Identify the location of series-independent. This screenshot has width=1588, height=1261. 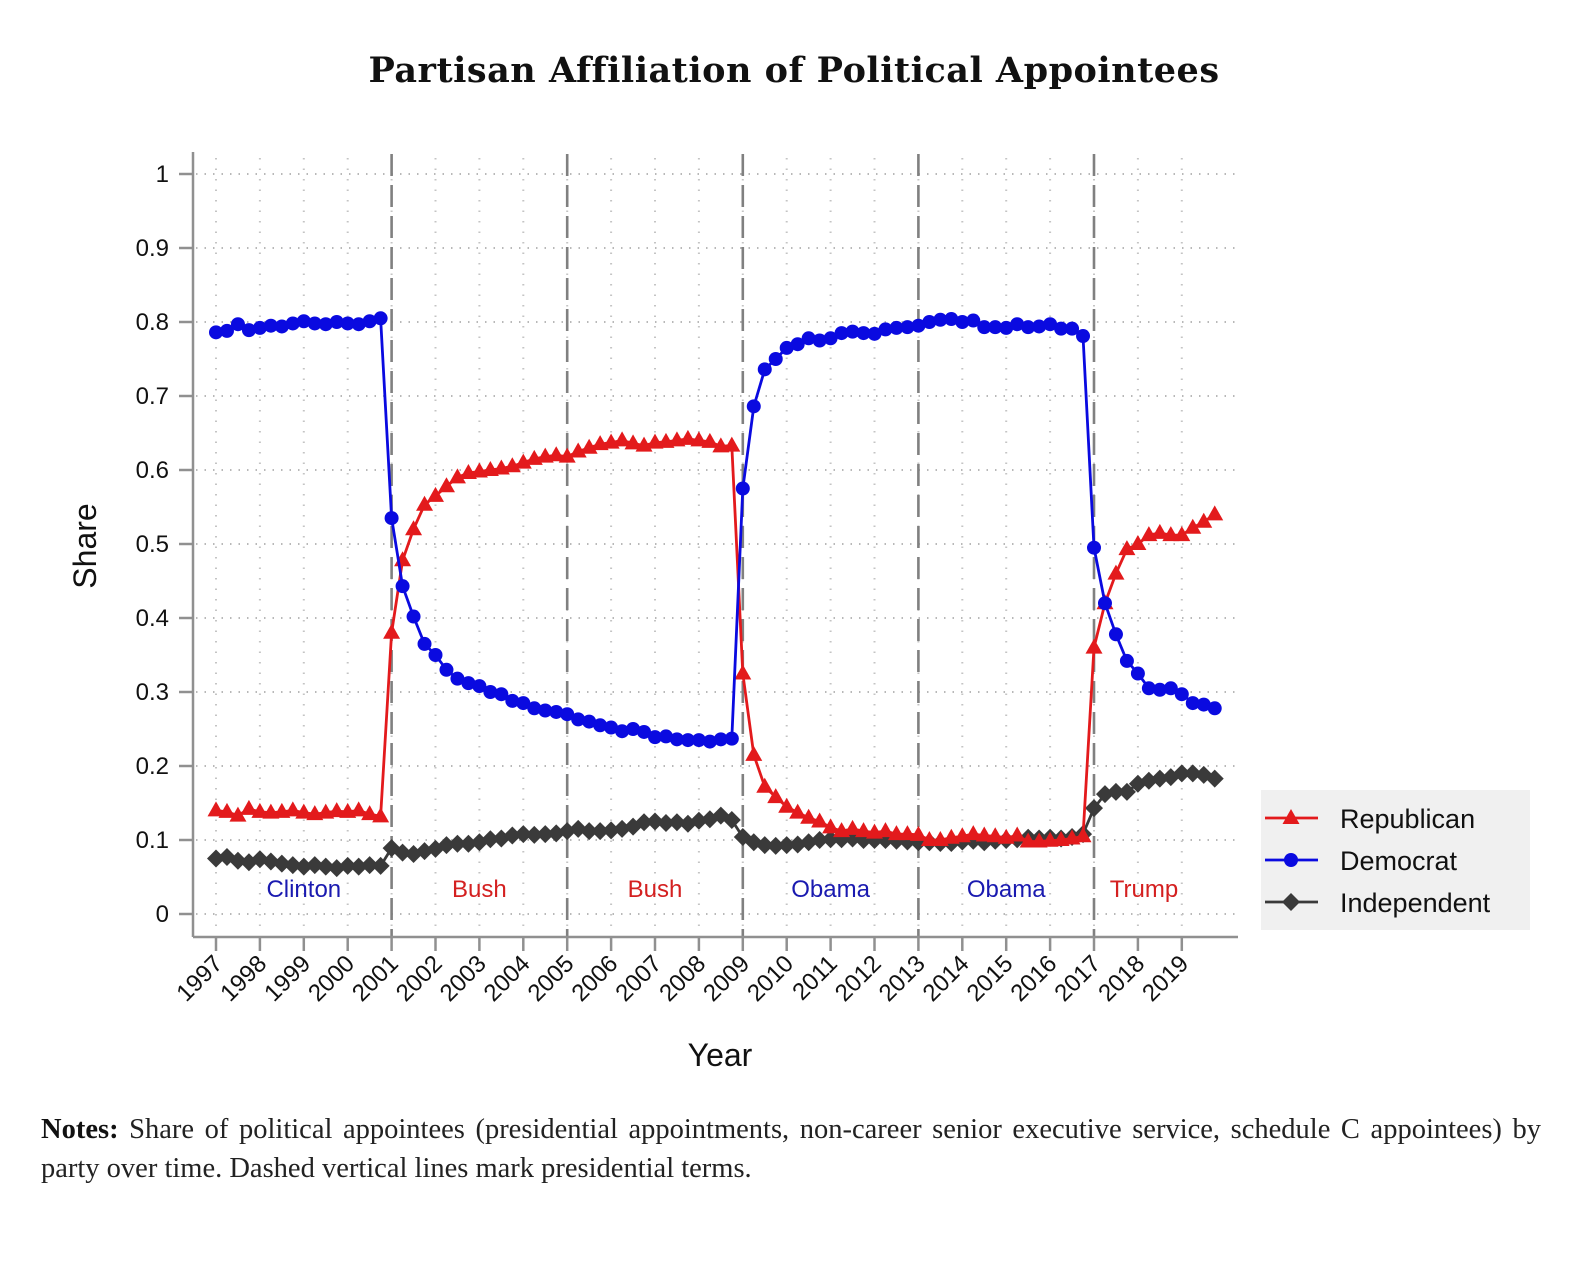
(715, 821).